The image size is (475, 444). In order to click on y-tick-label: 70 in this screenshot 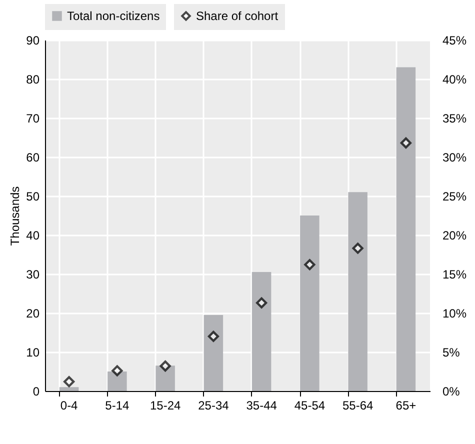, I will do `click(33, 119)`.